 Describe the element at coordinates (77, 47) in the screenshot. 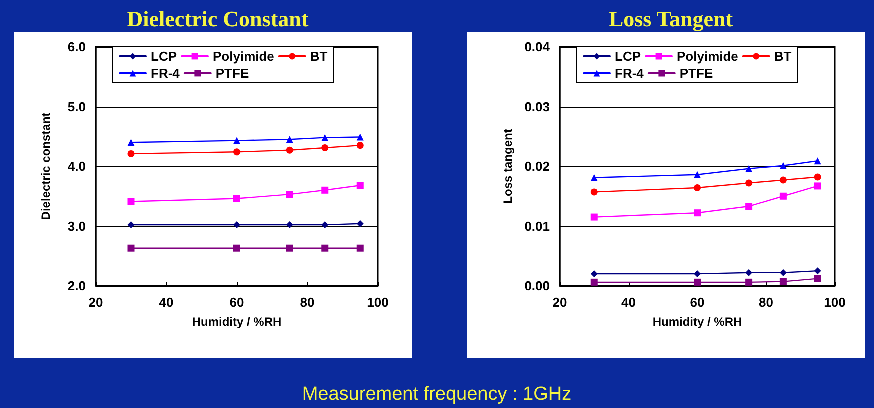

I see `y-tick-label: 6.0` at that location.